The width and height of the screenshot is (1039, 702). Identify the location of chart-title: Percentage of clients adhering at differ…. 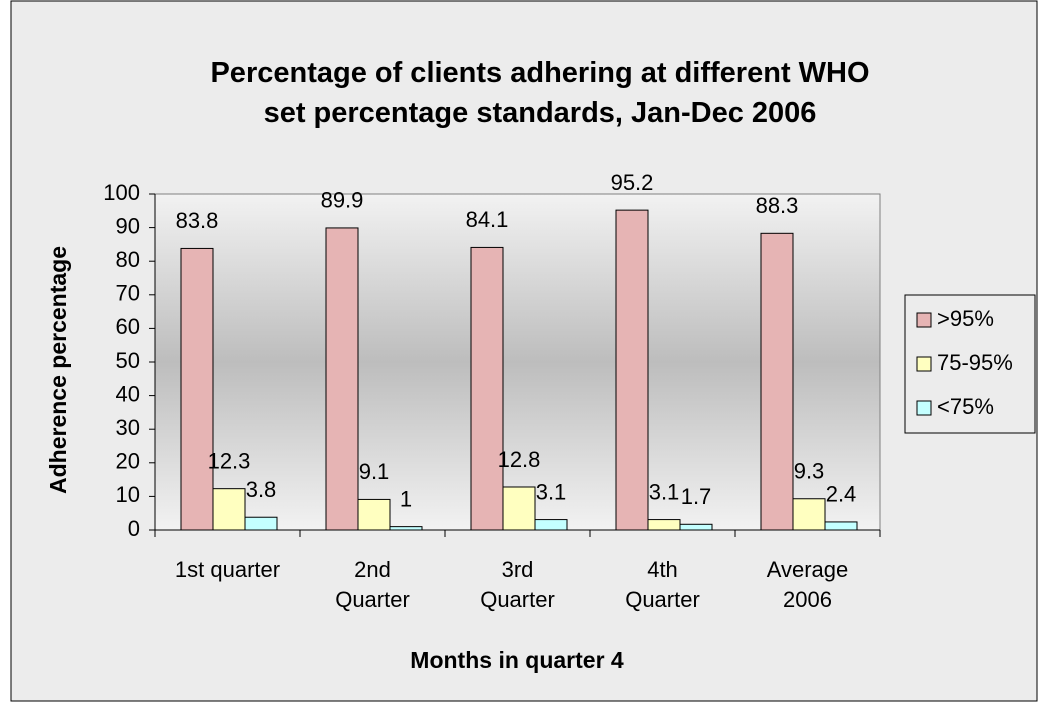
(539, 93).